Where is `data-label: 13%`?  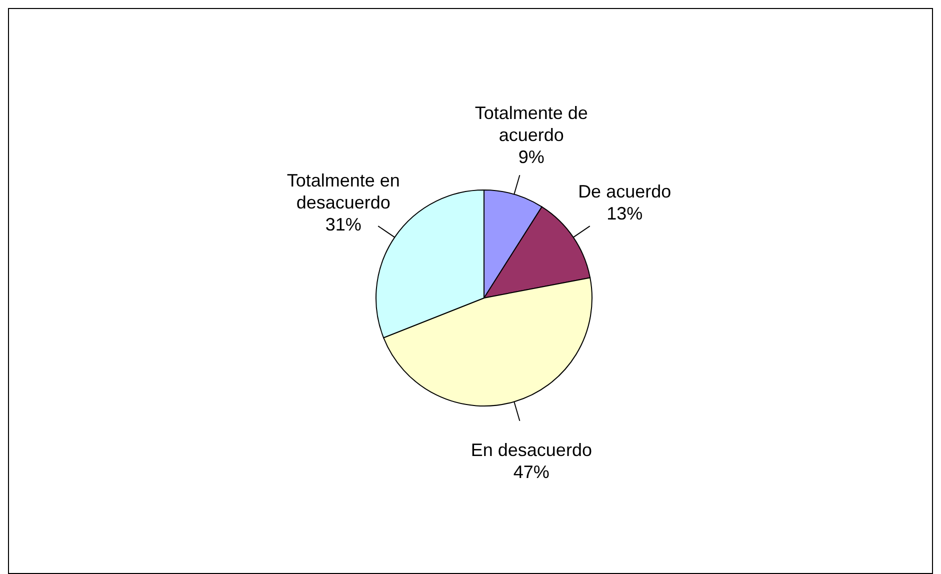 data-label: 13% is located at coordinates (624, 213).